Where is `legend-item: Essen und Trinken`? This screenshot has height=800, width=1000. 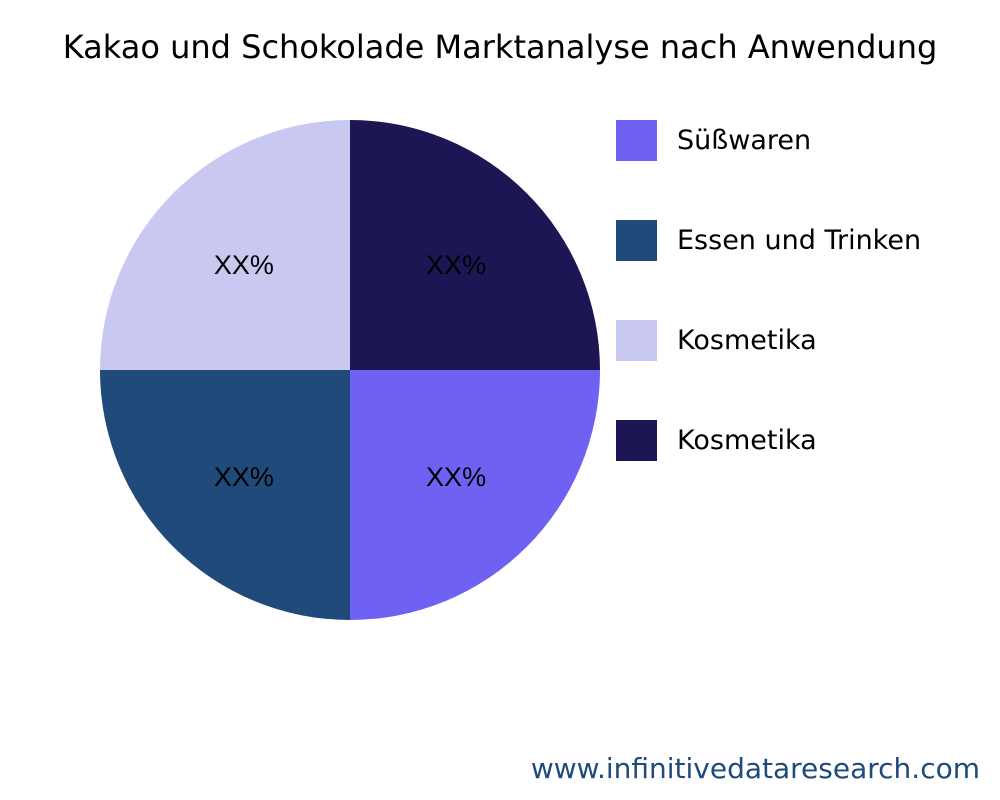
legend-item: Essen und Trinken is located at coordinates (768, 240).